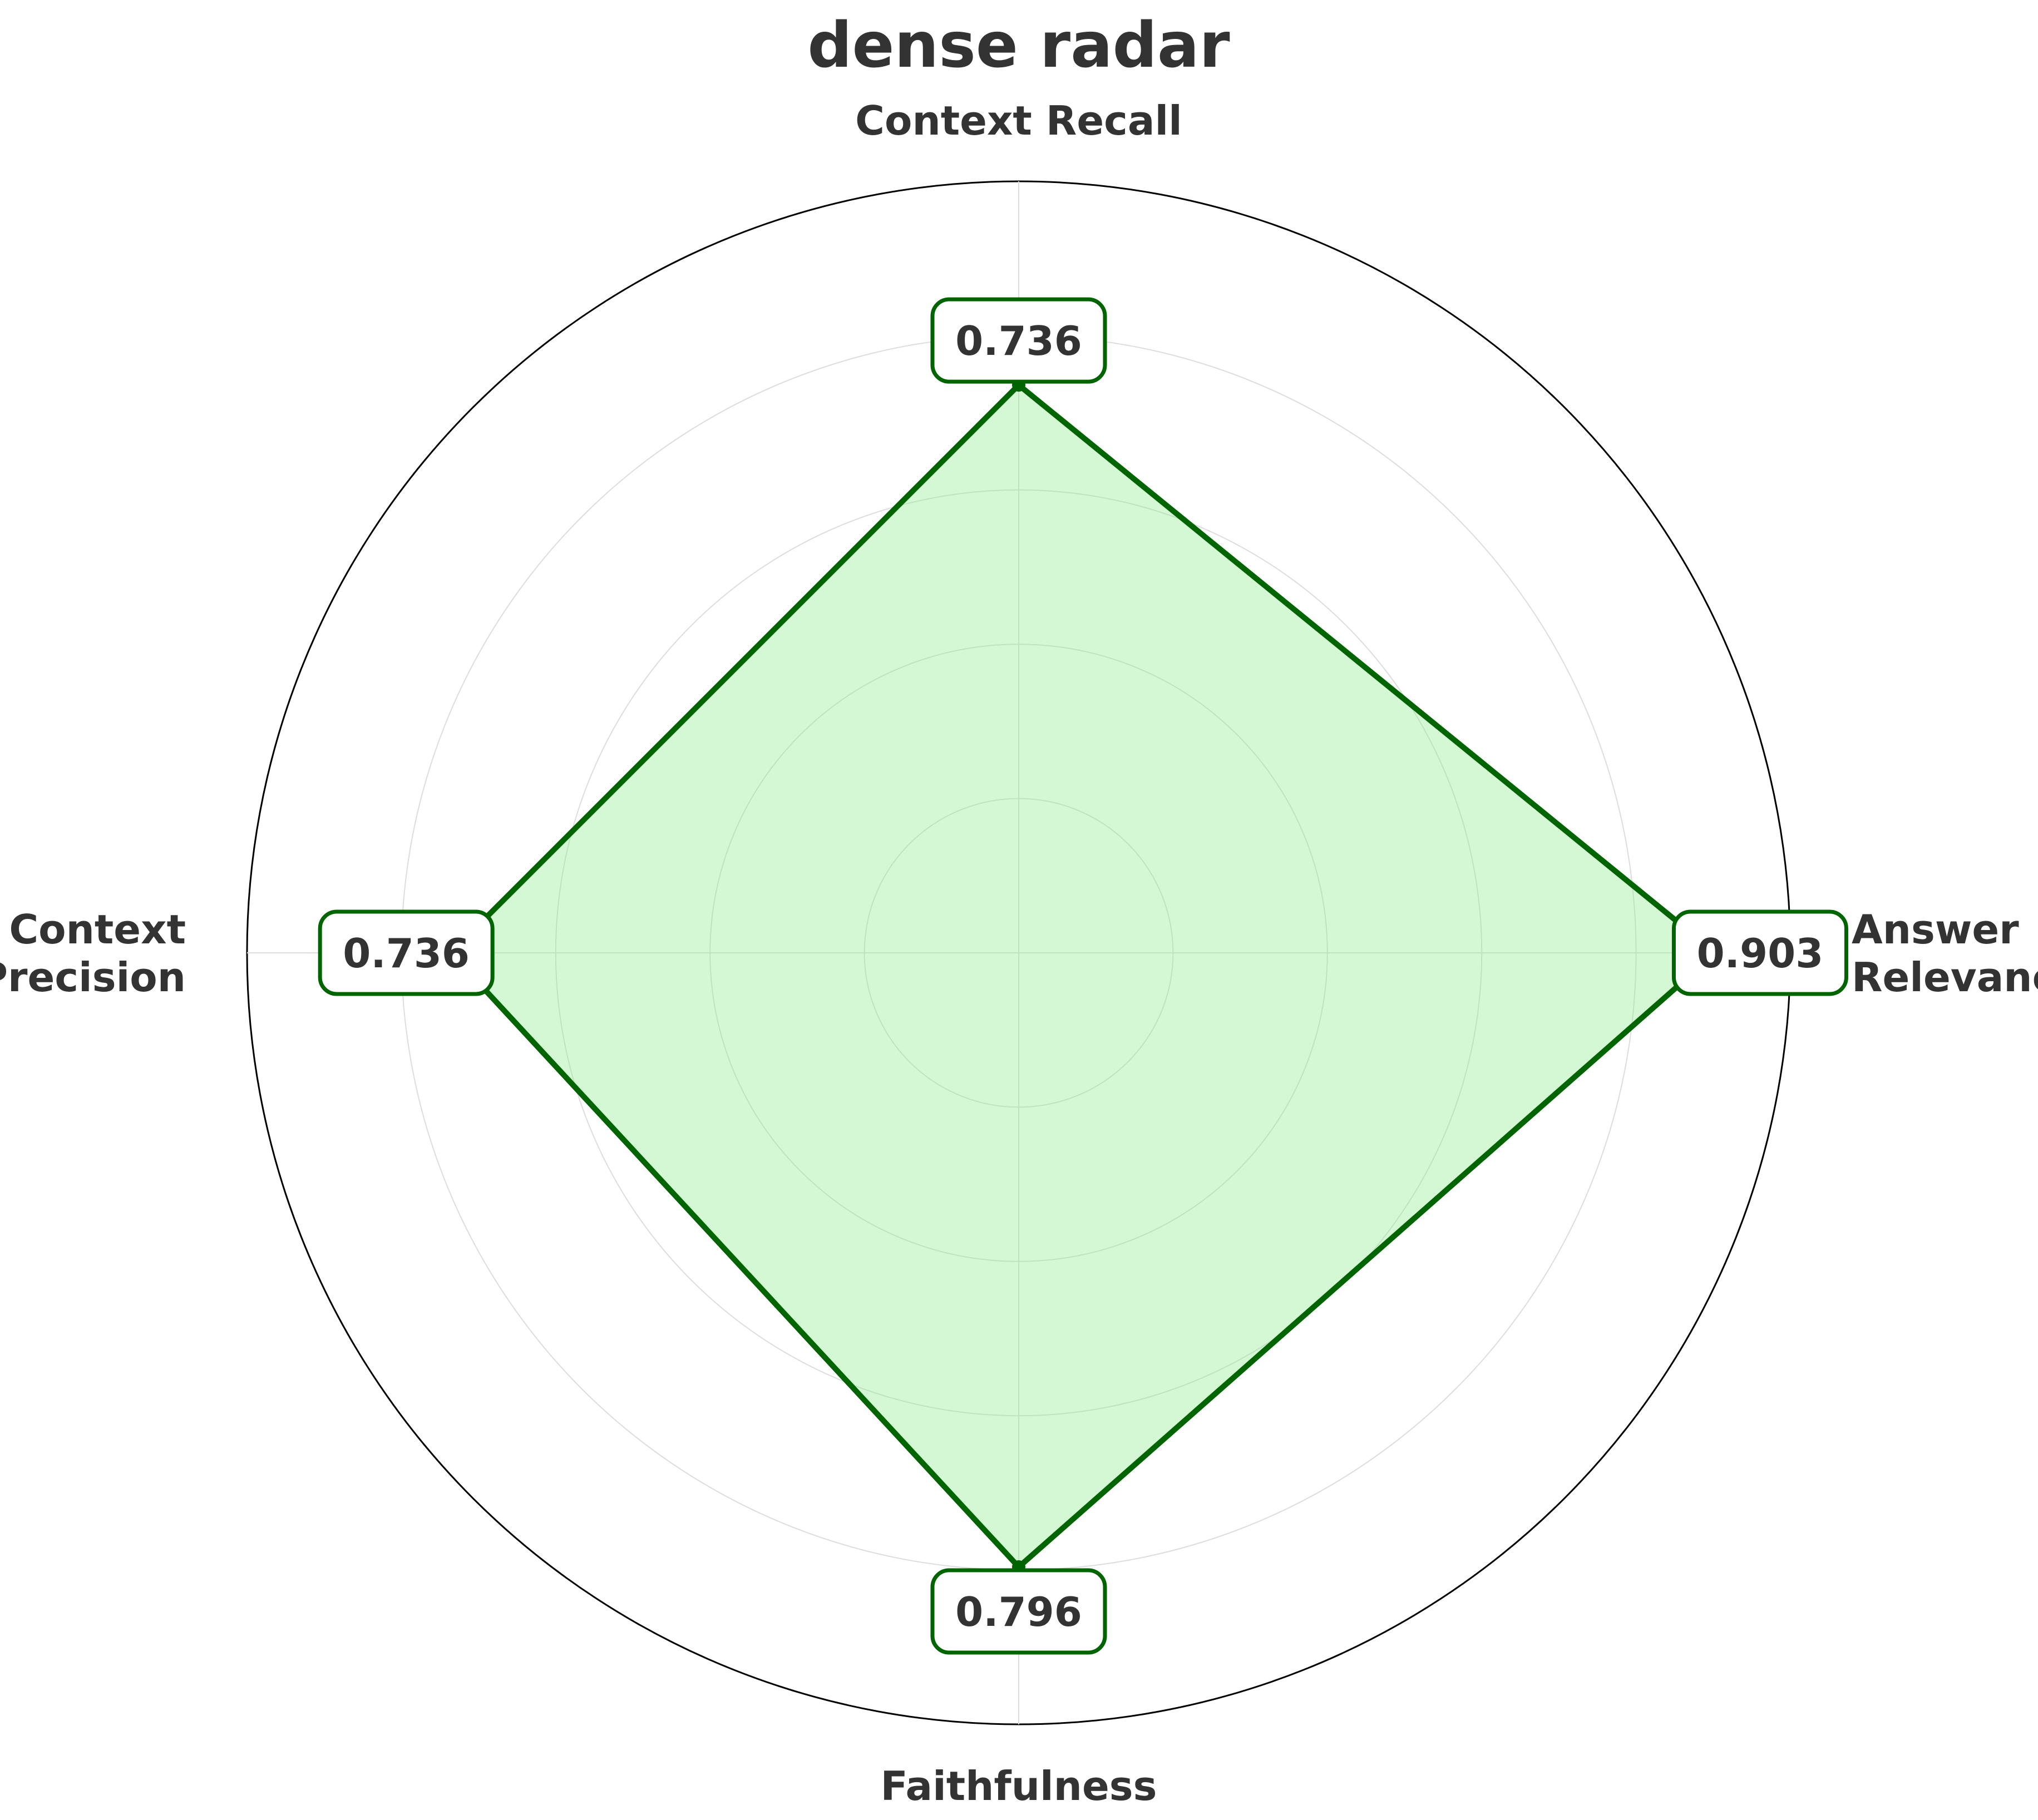  I want to click on value-label: 0.903, so click(1759, 952).